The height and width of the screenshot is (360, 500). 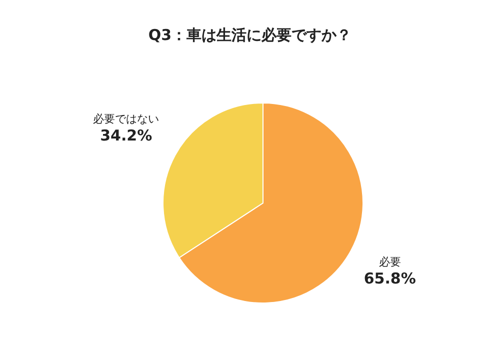 I want to click on slice-label: 必要ではない, so click(x=126, y=119).